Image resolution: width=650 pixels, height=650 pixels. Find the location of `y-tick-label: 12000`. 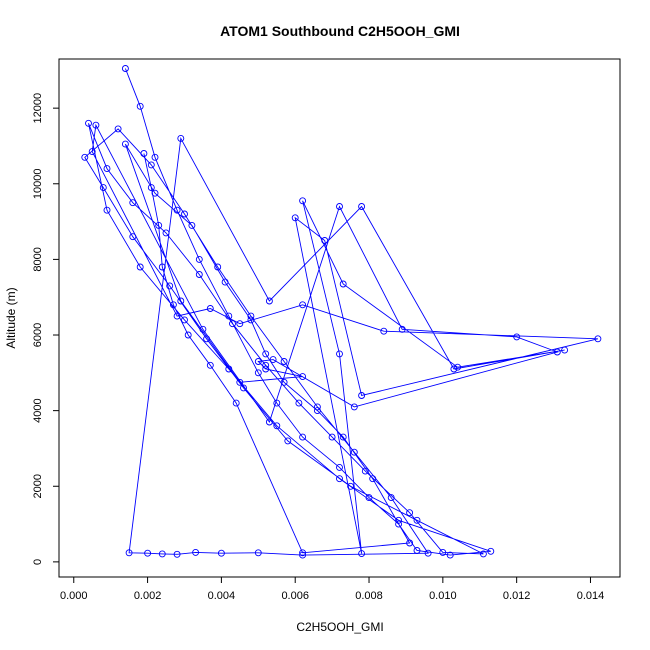

y-tick-label: 12000 is located at coordinates (38, 108).